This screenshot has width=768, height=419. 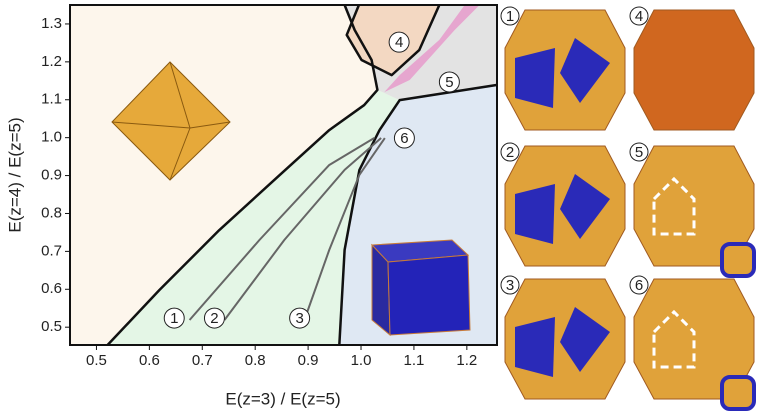 I want to click on x-tick-label: 1.1, so click(x=413, y=360).